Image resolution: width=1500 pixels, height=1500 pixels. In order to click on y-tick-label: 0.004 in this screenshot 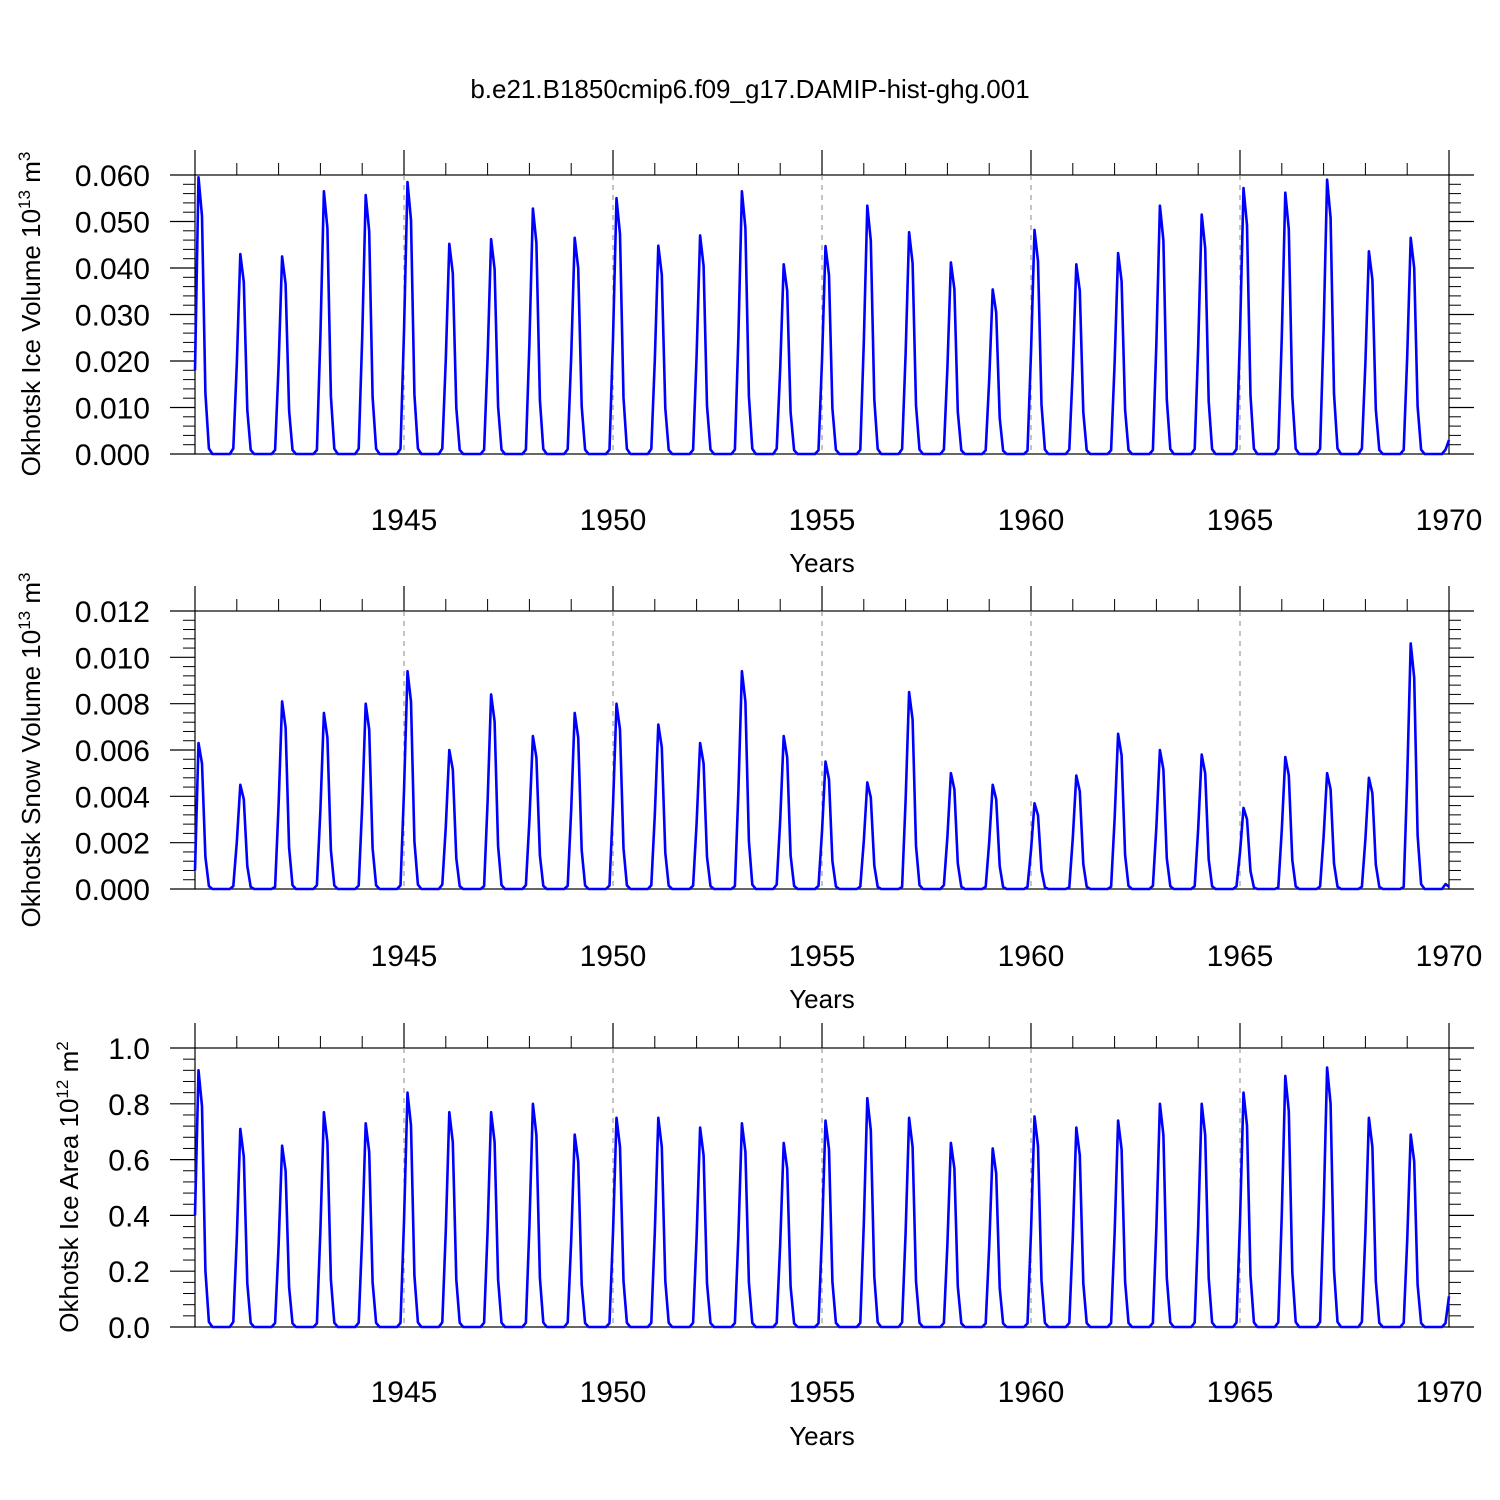, I will do `click(112, 797)`.